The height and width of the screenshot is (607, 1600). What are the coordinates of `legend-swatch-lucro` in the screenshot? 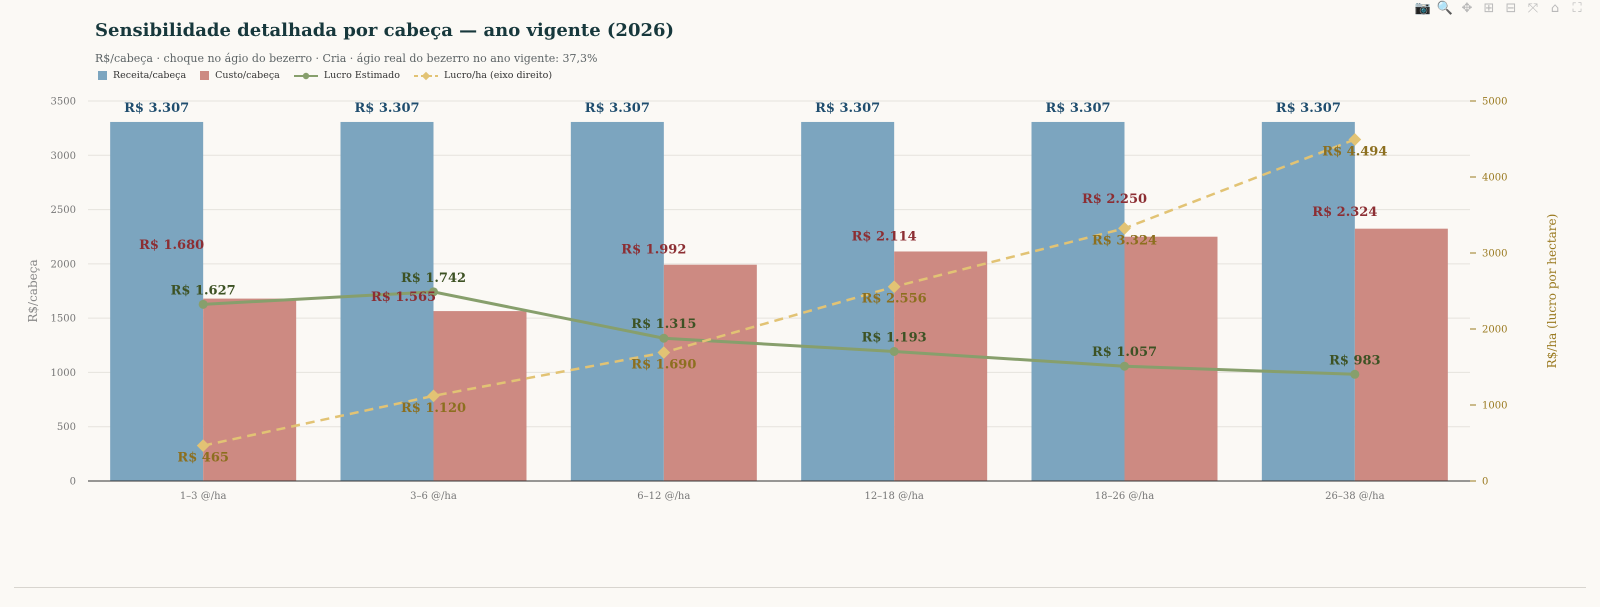 It's located at (305, 75).